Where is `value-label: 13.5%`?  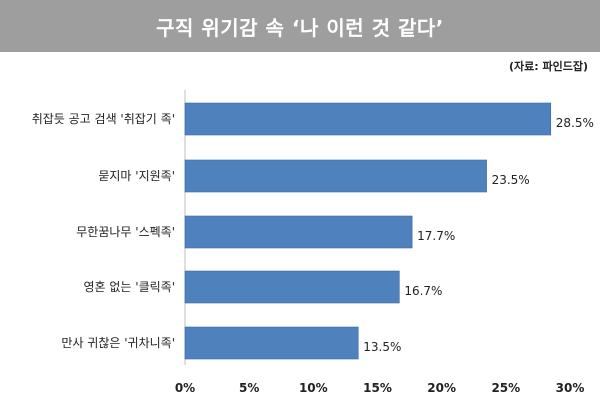 value-label: 13.5% is located at coordinates (382, 347).